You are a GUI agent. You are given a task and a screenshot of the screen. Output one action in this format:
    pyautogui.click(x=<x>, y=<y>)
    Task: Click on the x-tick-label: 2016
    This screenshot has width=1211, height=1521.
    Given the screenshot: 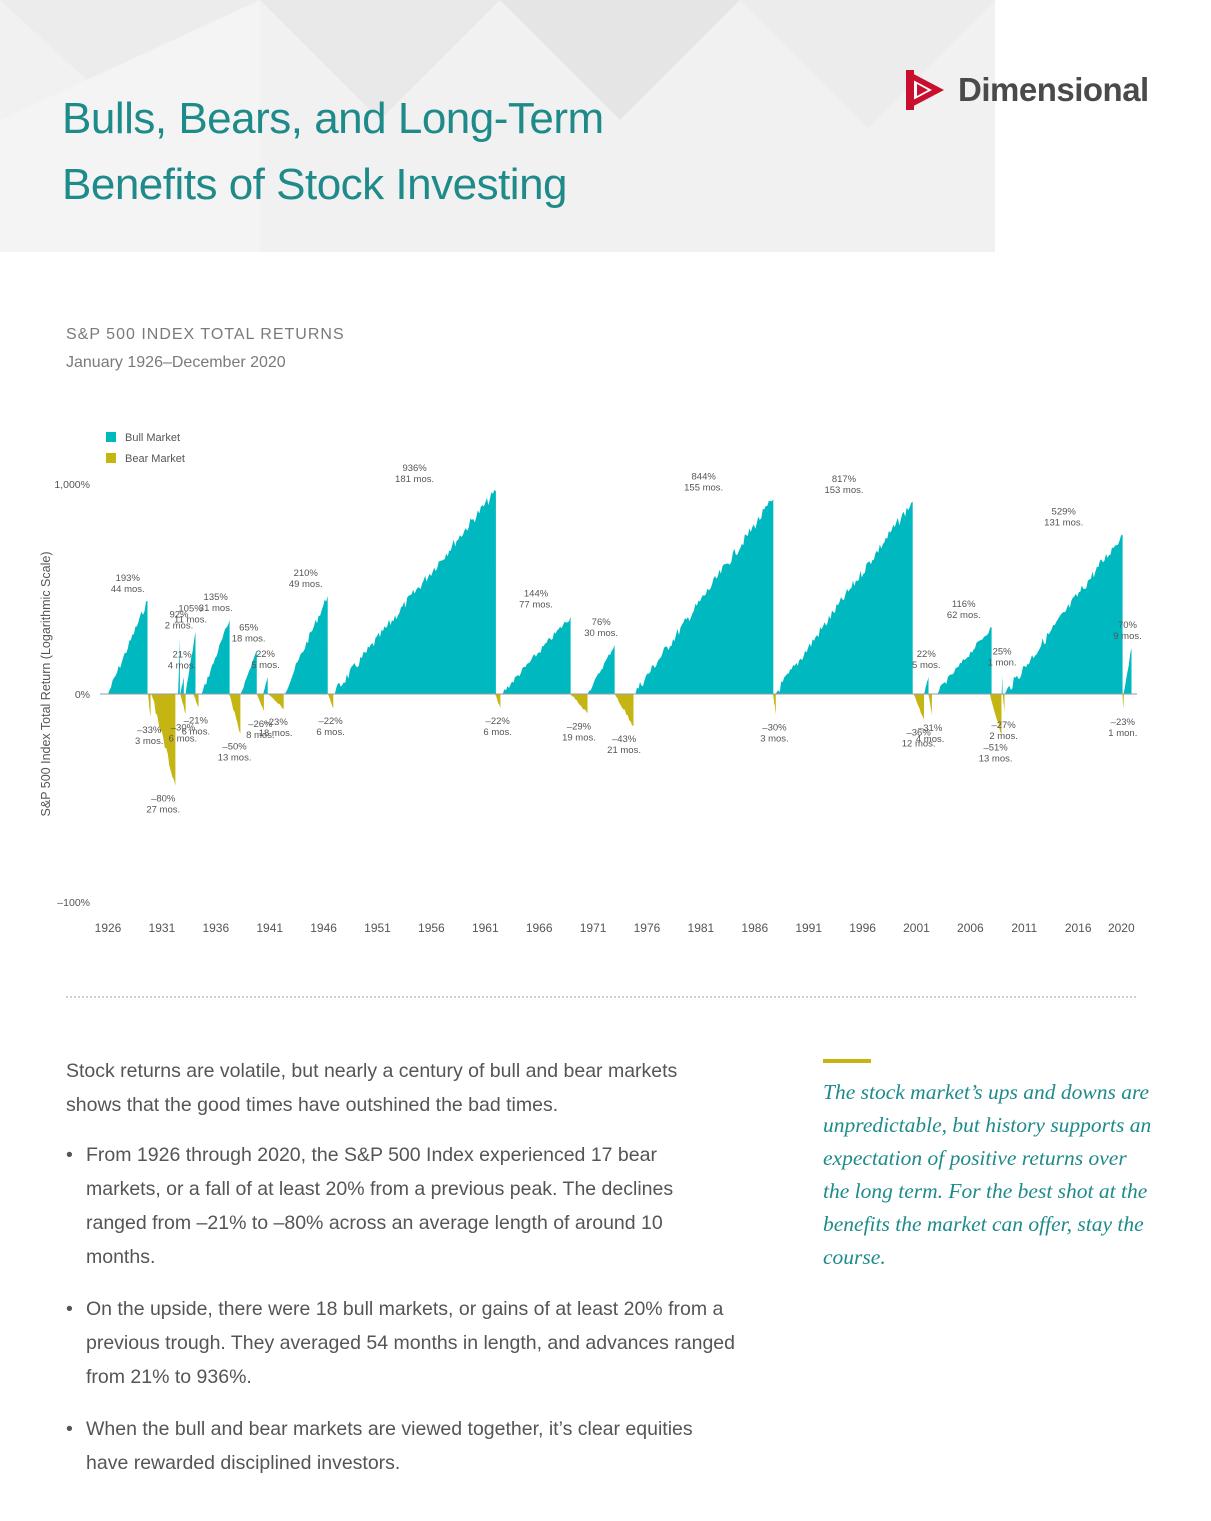 What is the action you would take?
    pyautogui.click(x=1078, y=928)
    